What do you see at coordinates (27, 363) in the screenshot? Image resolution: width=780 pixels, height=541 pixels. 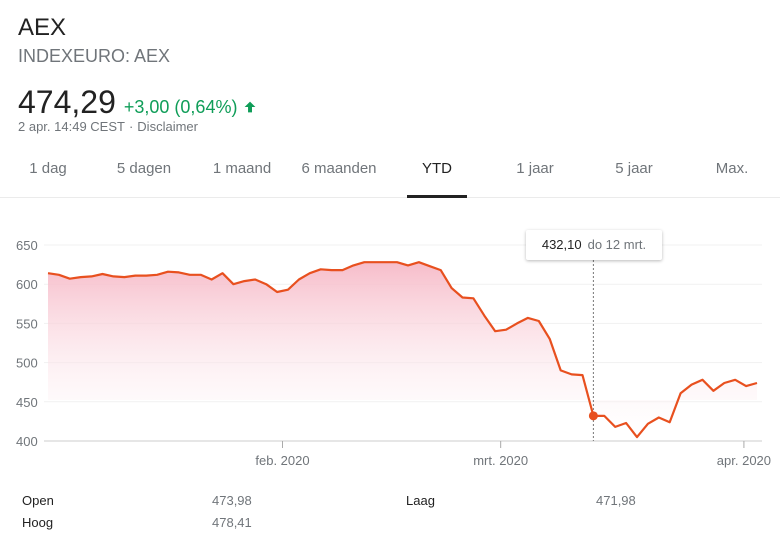 I see `svg-text: 500` at bounding box center [27, 363].